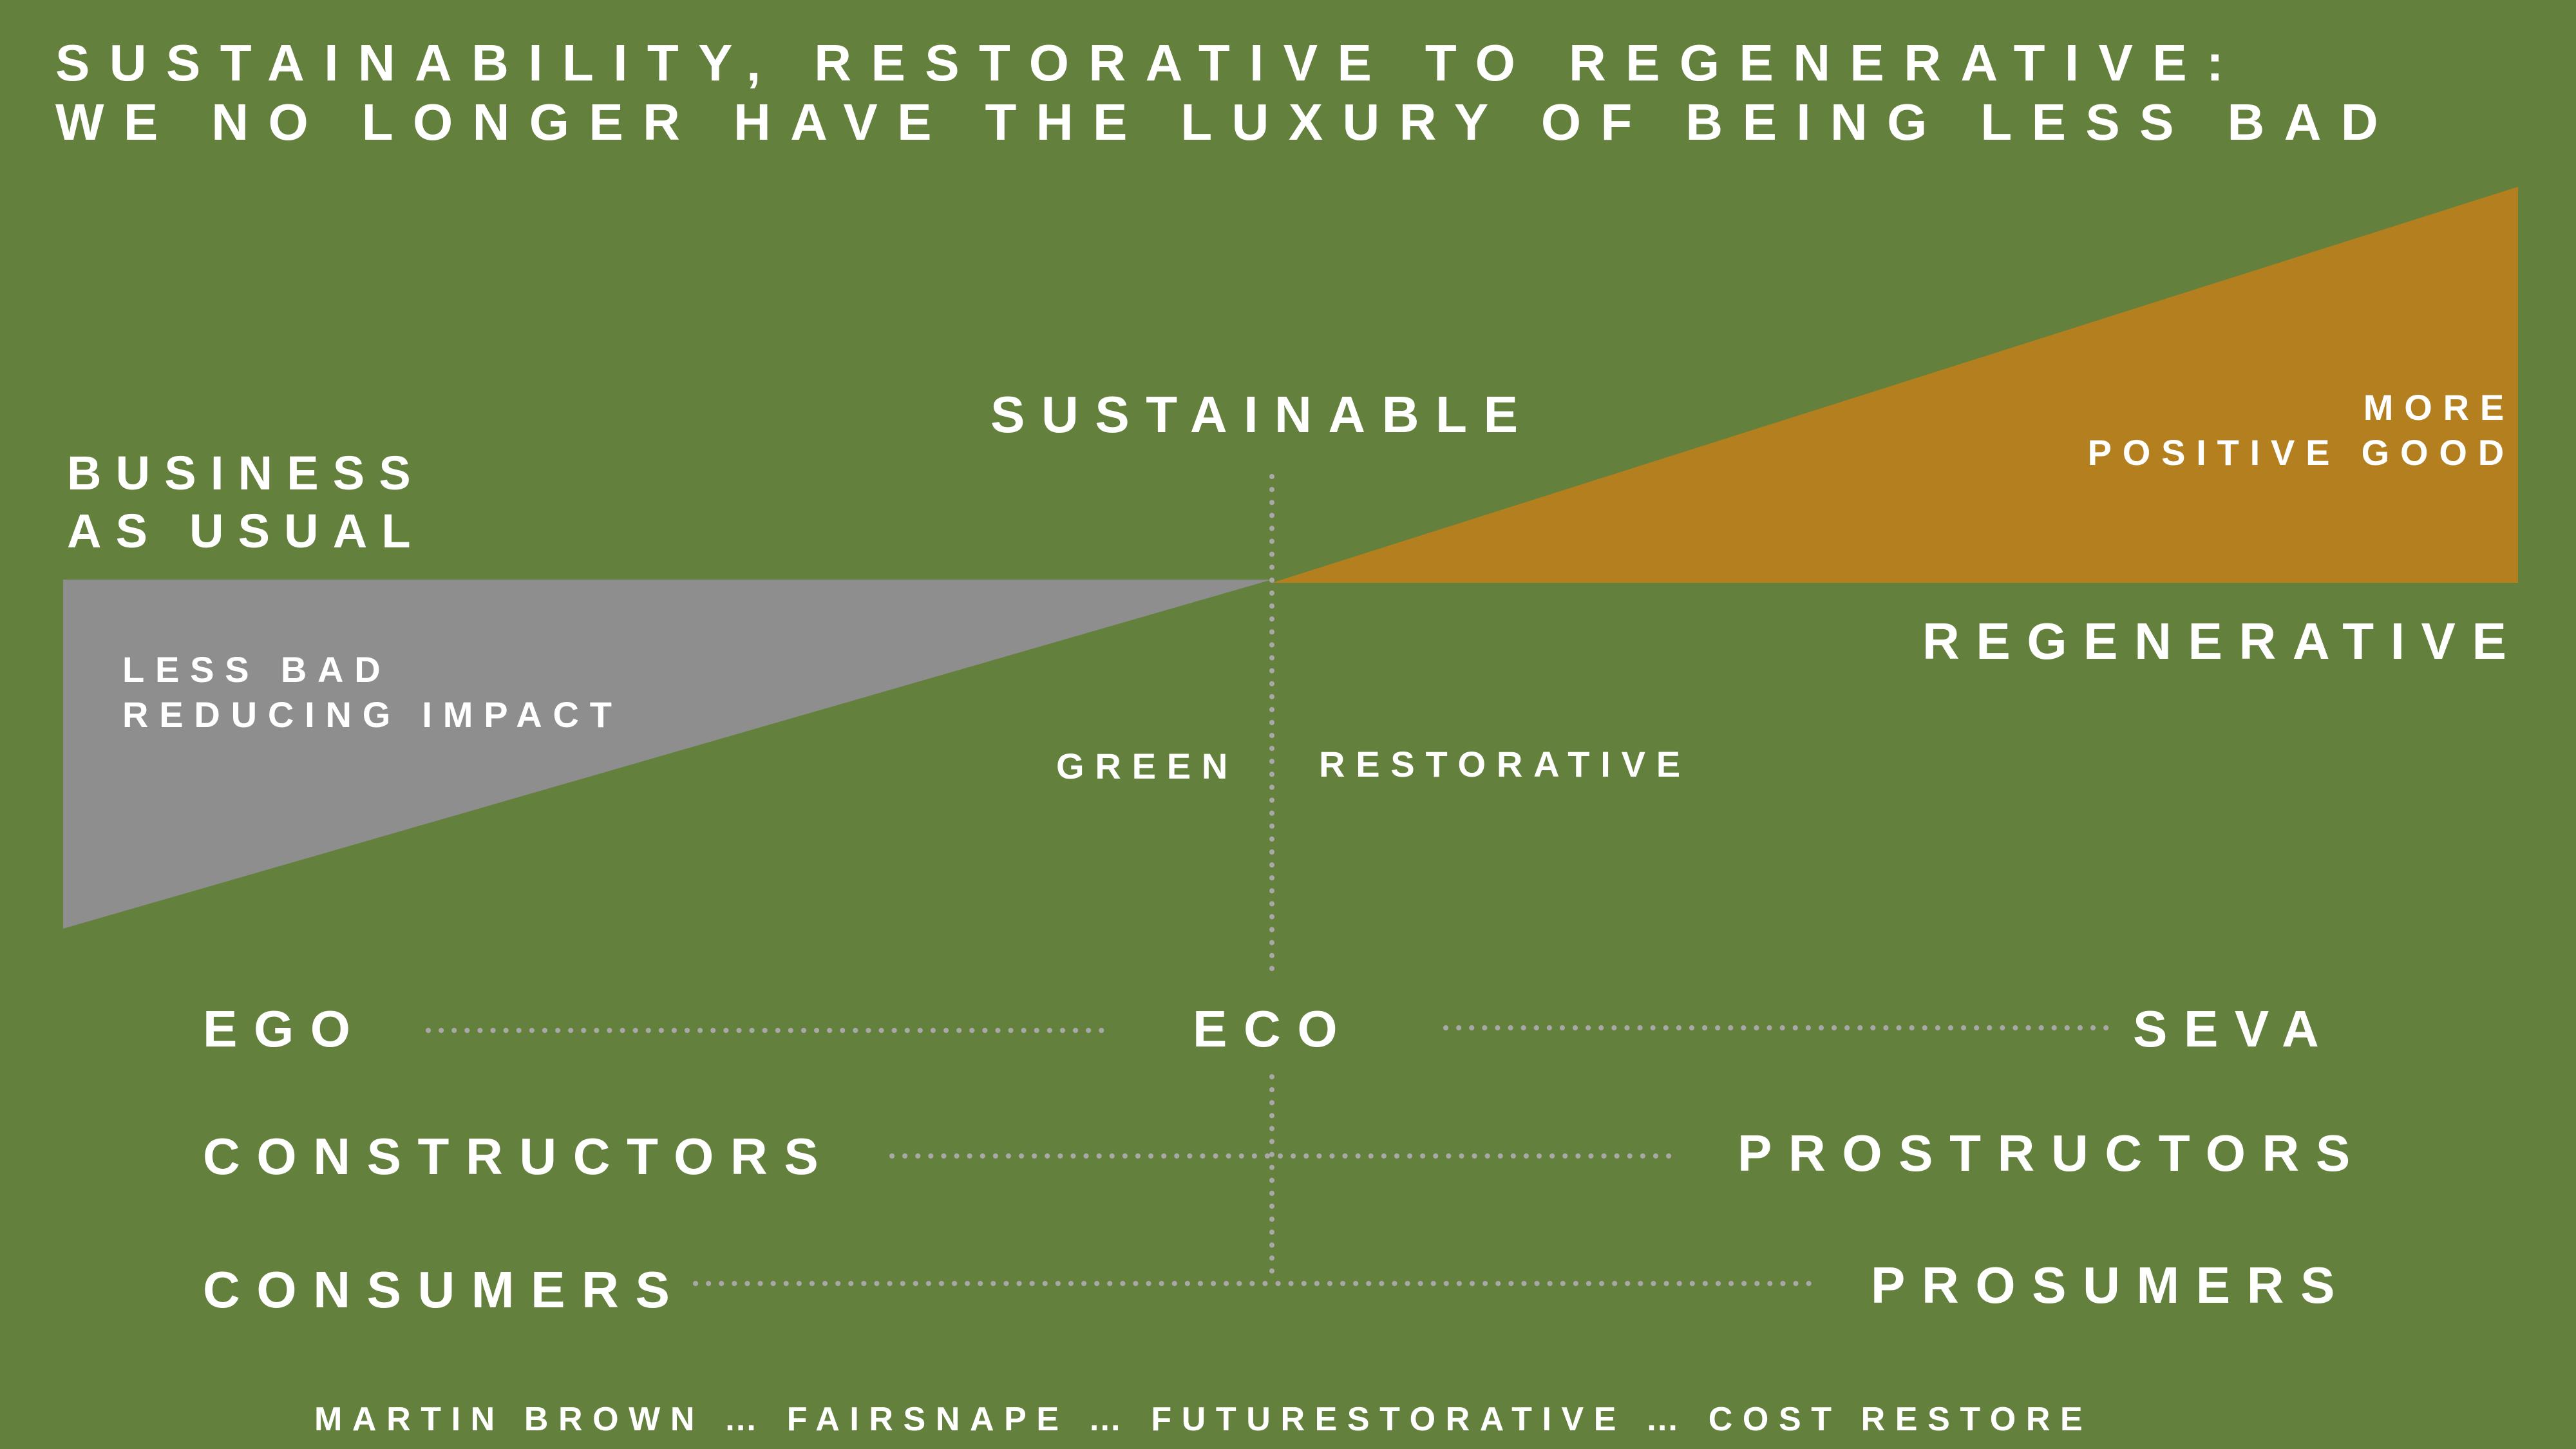 Image resolution: width=2576 pixels, height=1449 pixels. I want to click on prostructors-label: PROSTRUCTORS, so click(2052, 1153).